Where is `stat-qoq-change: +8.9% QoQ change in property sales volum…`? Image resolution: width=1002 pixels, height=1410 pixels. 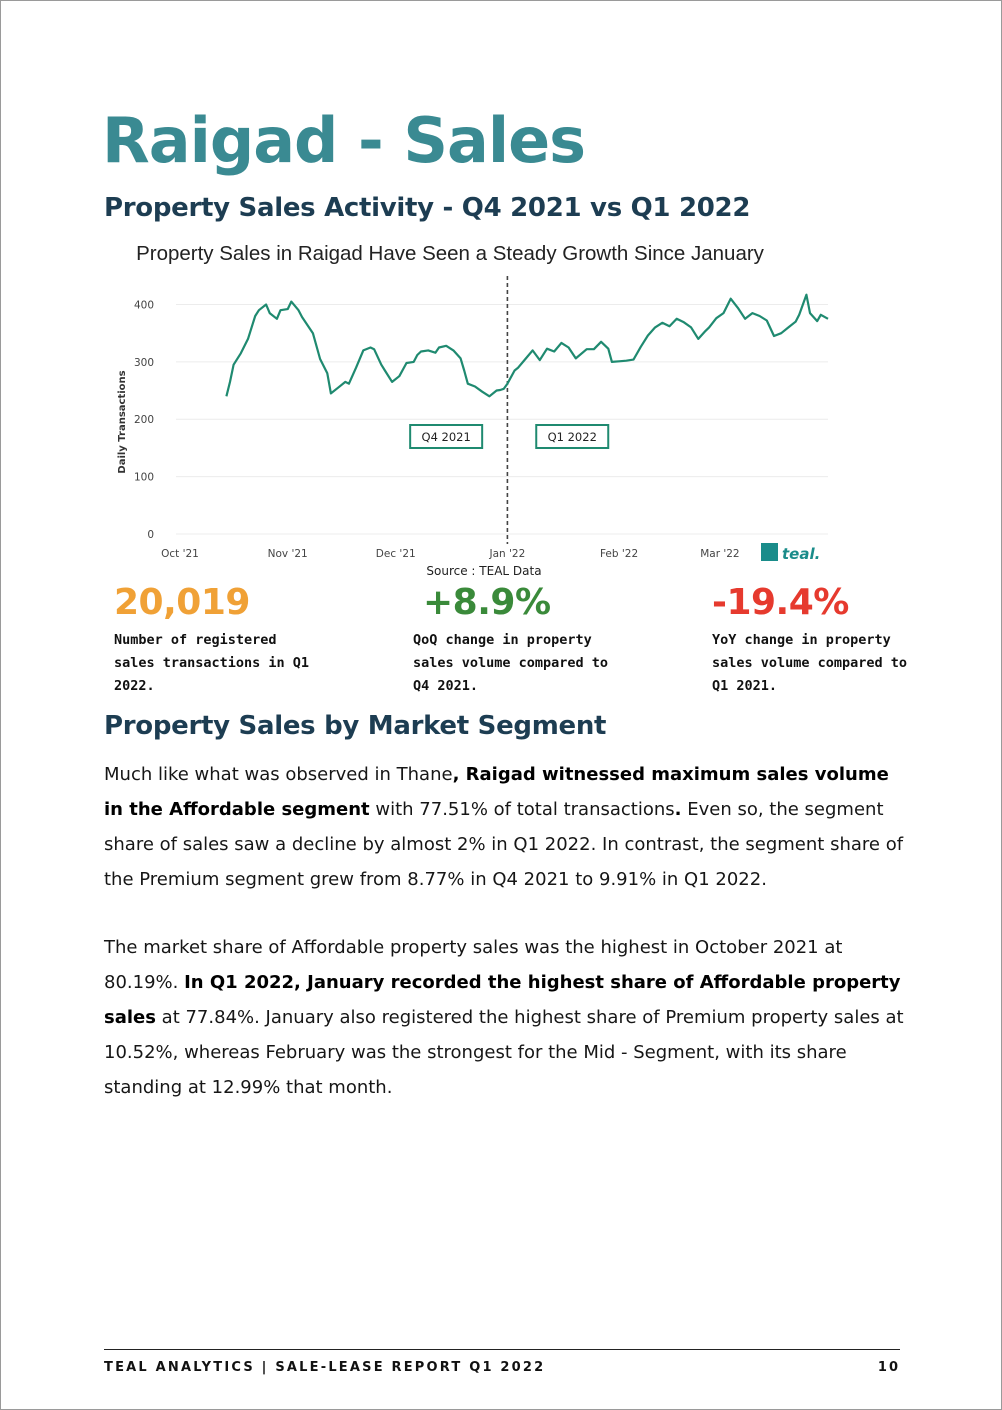 stat-qoq-change: +8.9% QoQ change in property sales volum… is located at coordinates (513, 639).